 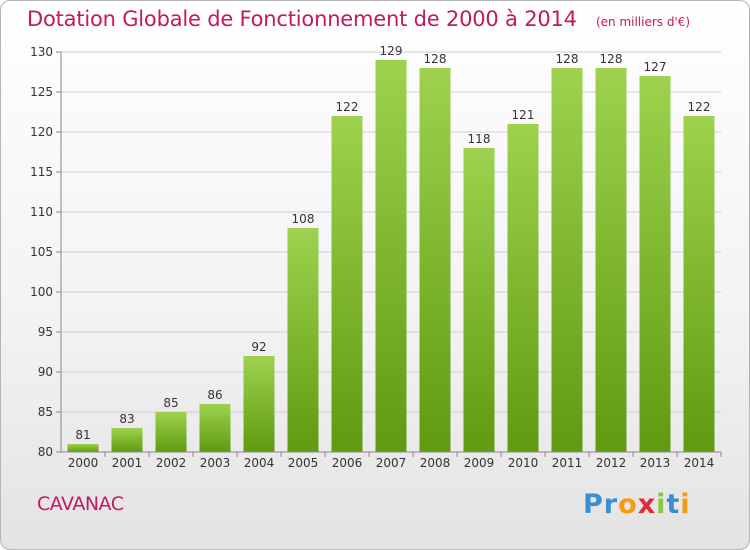 I want to click on x-tick-label: 2014, so click(x=699, y=463).